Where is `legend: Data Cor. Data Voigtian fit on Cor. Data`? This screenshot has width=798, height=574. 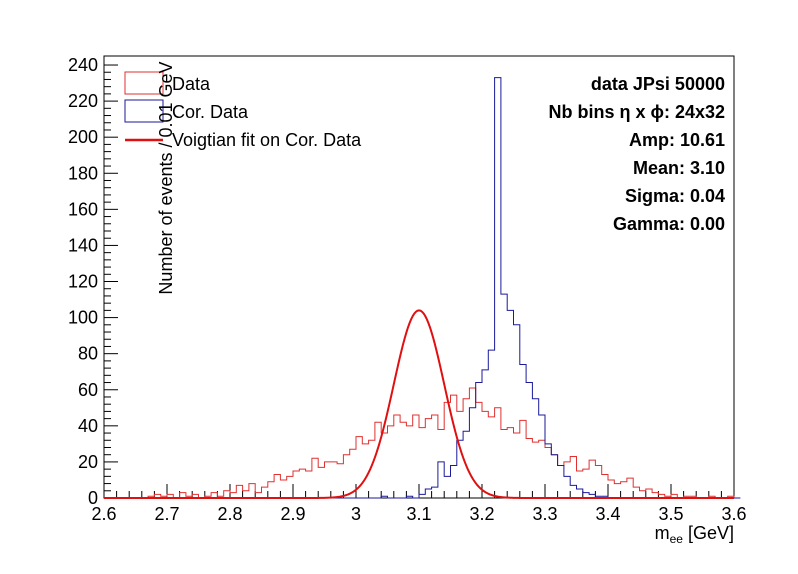 legend: Data Cor. Data Voigtian fit on Cor. Data is located at coordinates (243, 110).